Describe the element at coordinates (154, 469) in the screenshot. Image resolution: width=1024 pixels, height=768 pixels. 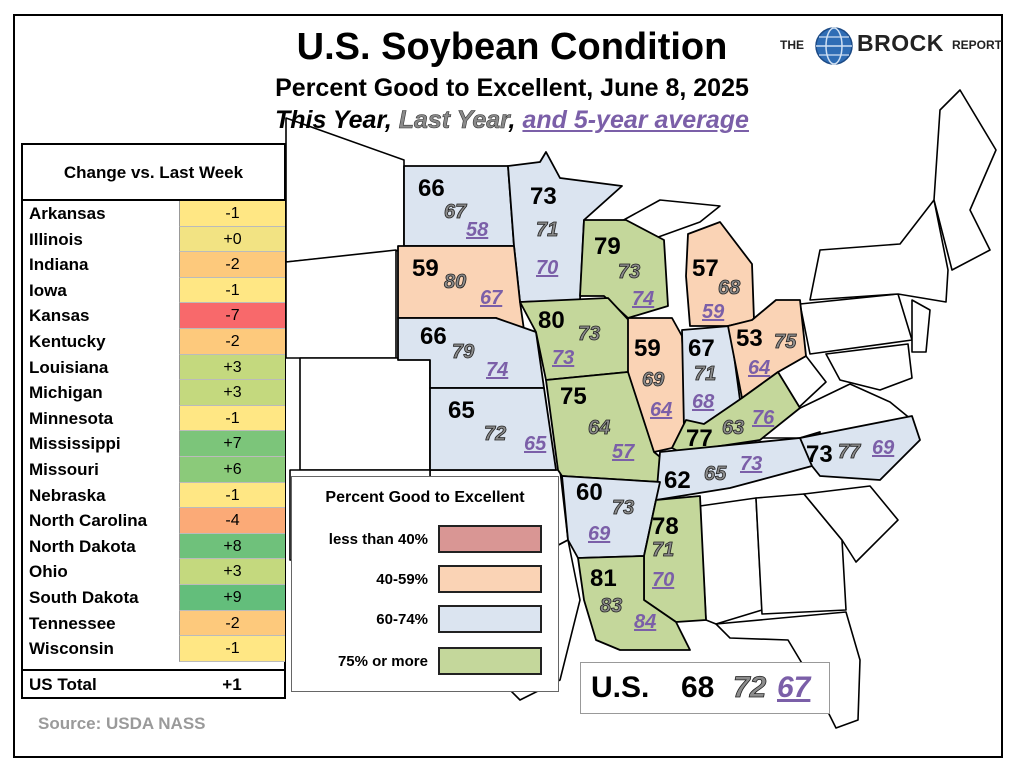
I see `table-row: Missouri +6` at that location.